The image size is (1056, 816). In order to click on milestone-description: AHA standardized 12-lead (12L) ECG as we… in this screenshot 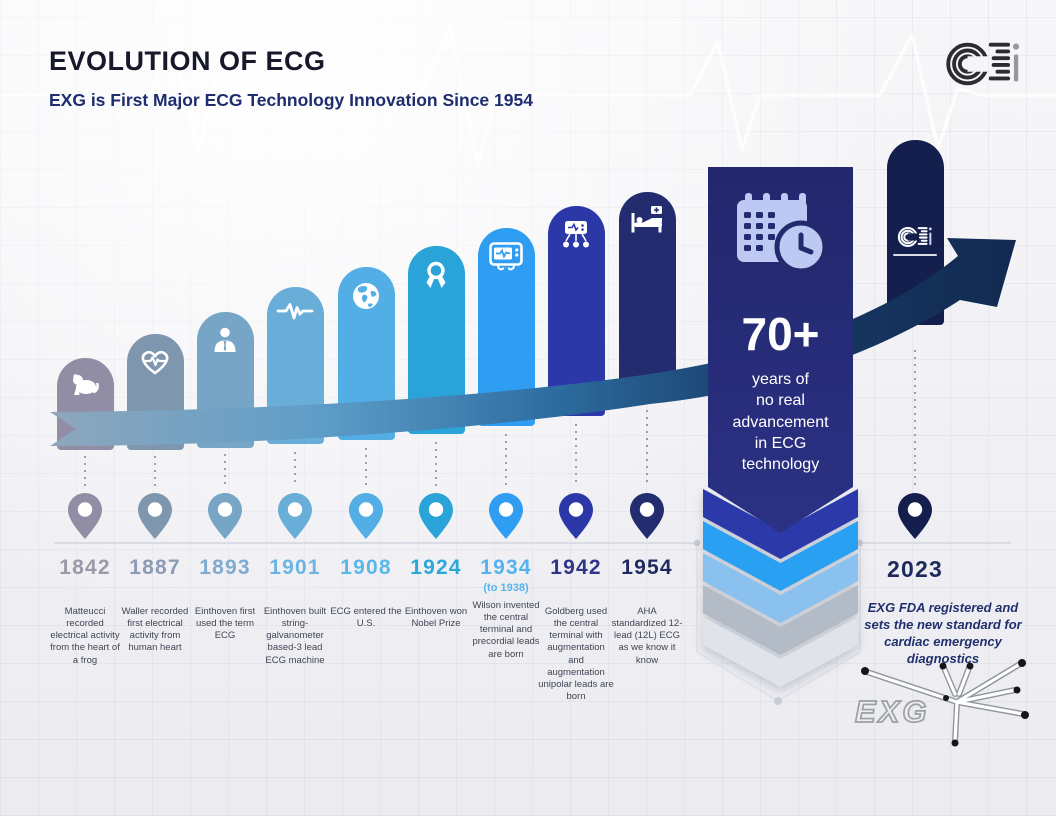, I will do `click(647, 636)`.